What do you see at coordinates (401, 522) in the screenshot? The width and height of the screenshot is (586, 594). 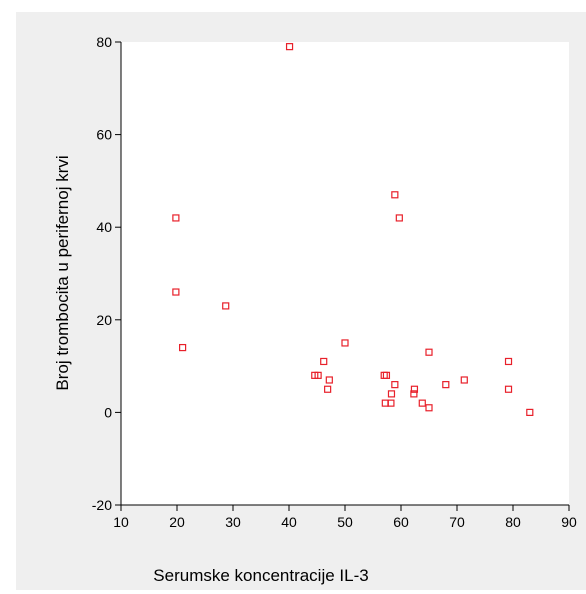 I see `x-tick-label: 60` at bounding box center [401, 522].